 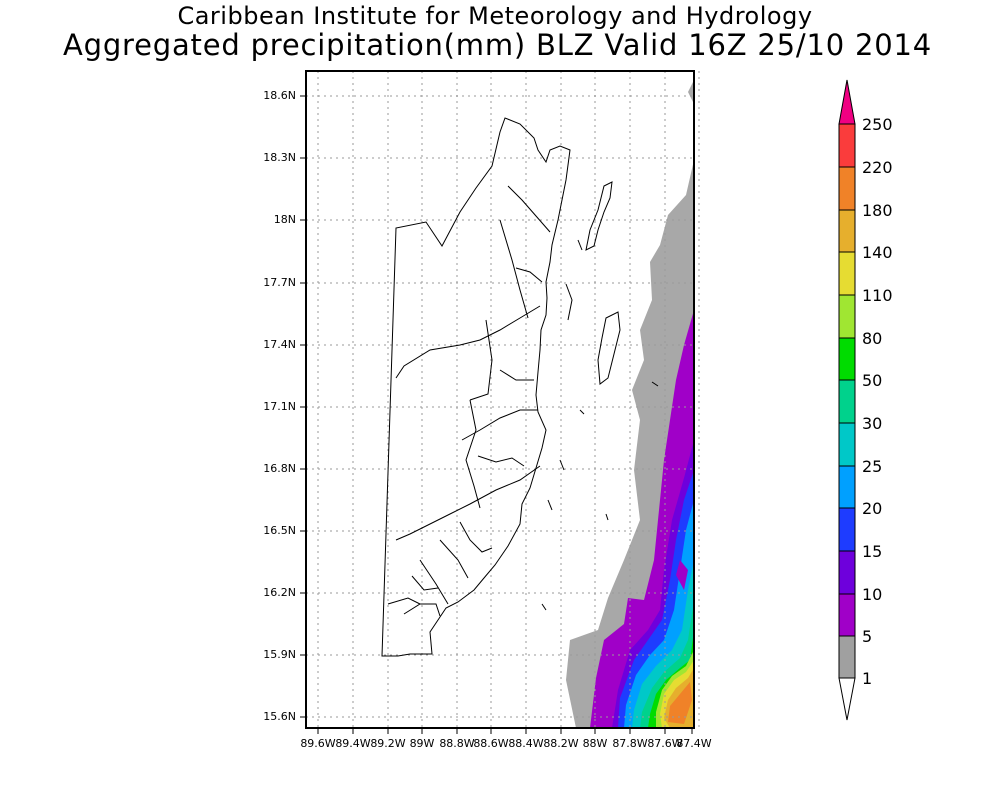 I want to click on lat-label: 16.2N, so click(x=279, y=592).